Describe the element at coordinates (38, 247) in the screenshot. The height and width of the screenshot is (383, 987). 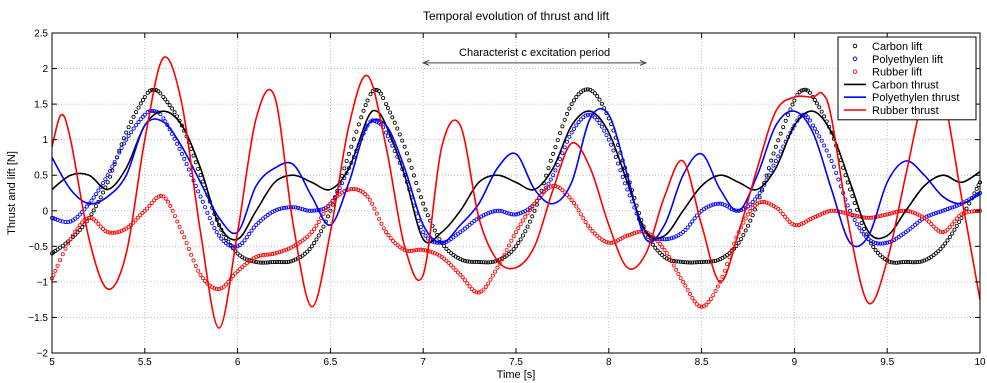
I see `y-tick-label: −0.5` at that location.